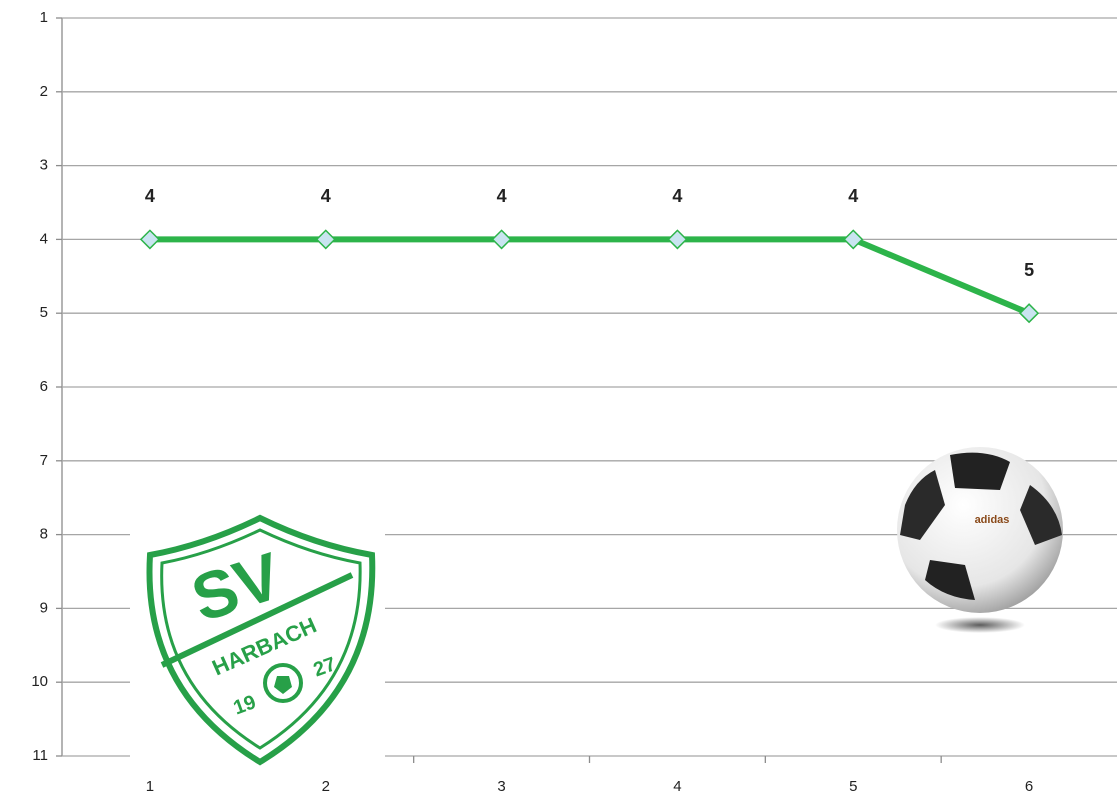  I want to click on y-tick-label: 7, so click(44, 460).